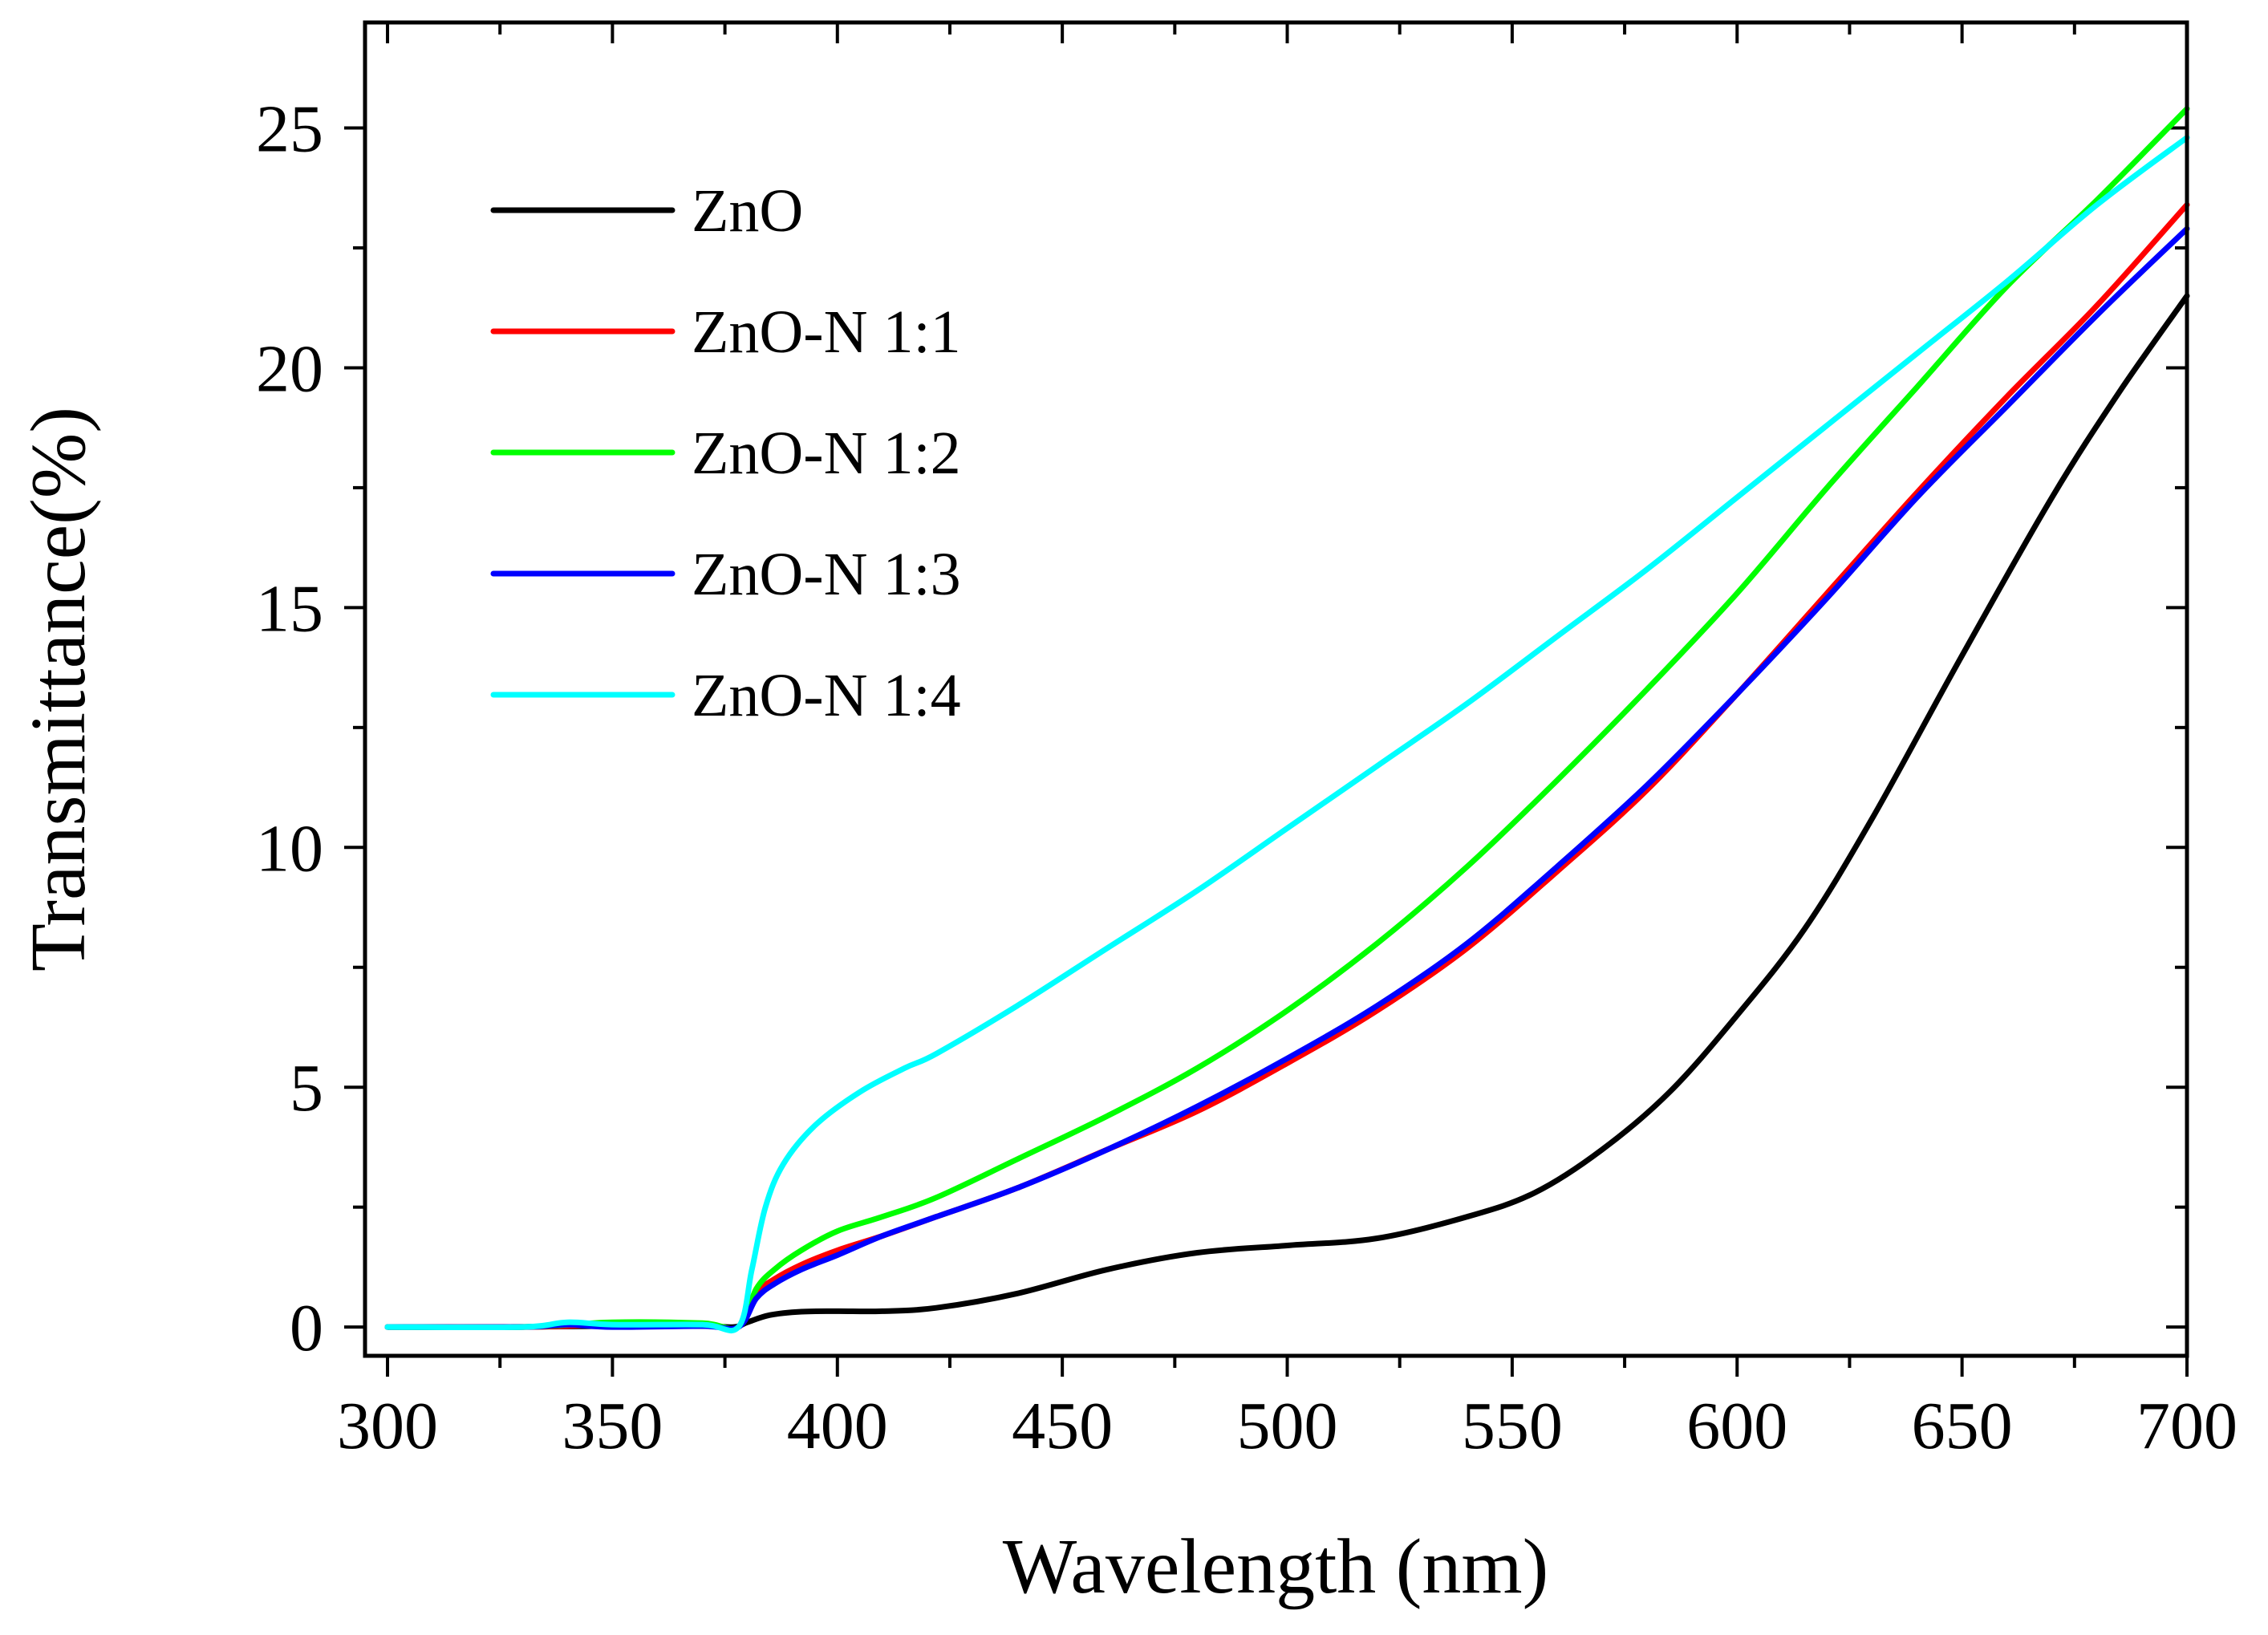 This screenshot has width=2268, height=1635. What do you see at coordinates (289, 129) in the screenshot?
I see `y-tick-label-25: 25` at bounding box center [289, 129].